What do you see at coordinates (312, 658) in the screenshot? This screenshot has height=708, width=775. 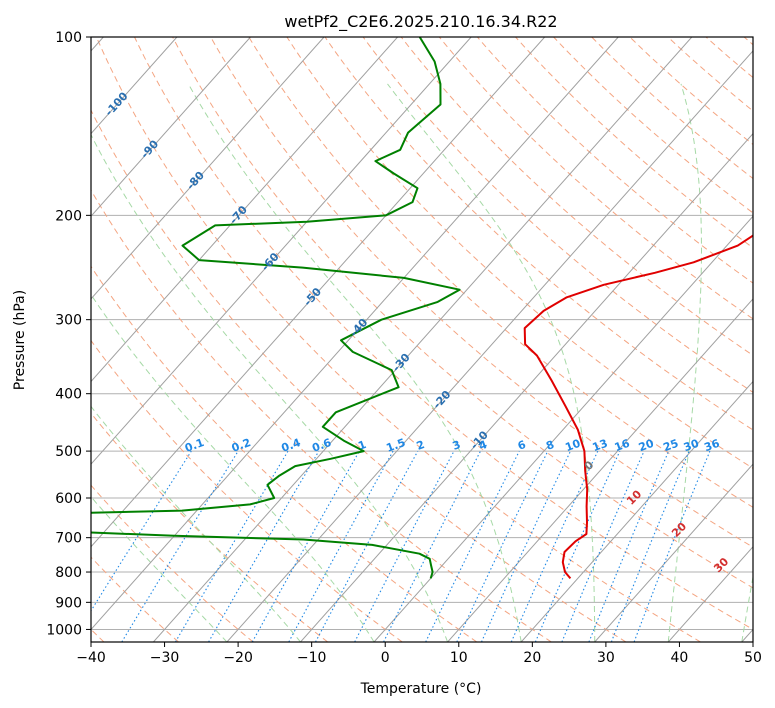 I see `x-tick-label: −10` at bounding box center [312, 658].